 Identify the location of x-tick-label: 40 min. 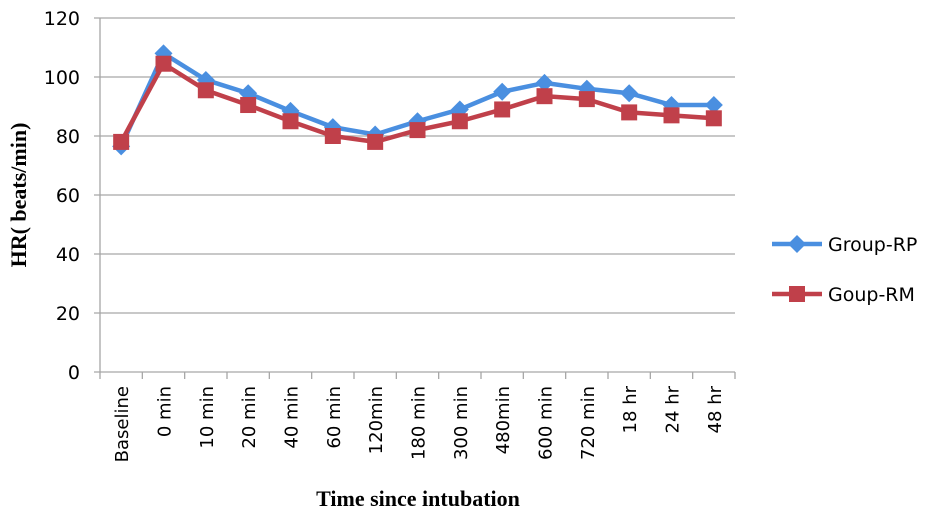
(292, 417).